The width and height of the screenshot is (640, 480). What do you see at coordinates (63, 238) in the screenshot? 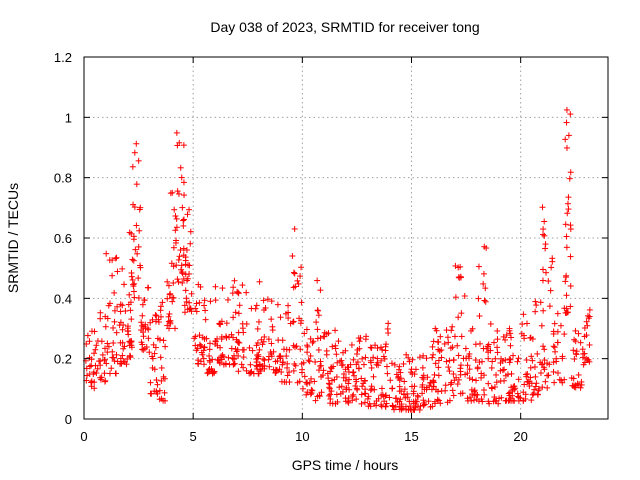
I see `y-tick-label: 0.6` at bounding box center [63, 238].